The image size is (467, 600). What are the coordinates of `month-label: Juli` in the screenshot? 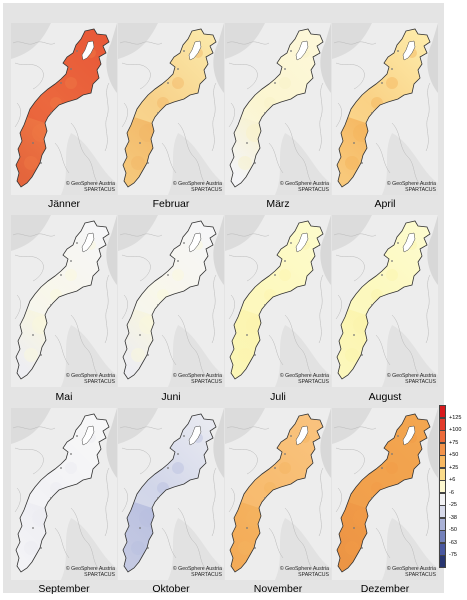 It's located at (278, 397).